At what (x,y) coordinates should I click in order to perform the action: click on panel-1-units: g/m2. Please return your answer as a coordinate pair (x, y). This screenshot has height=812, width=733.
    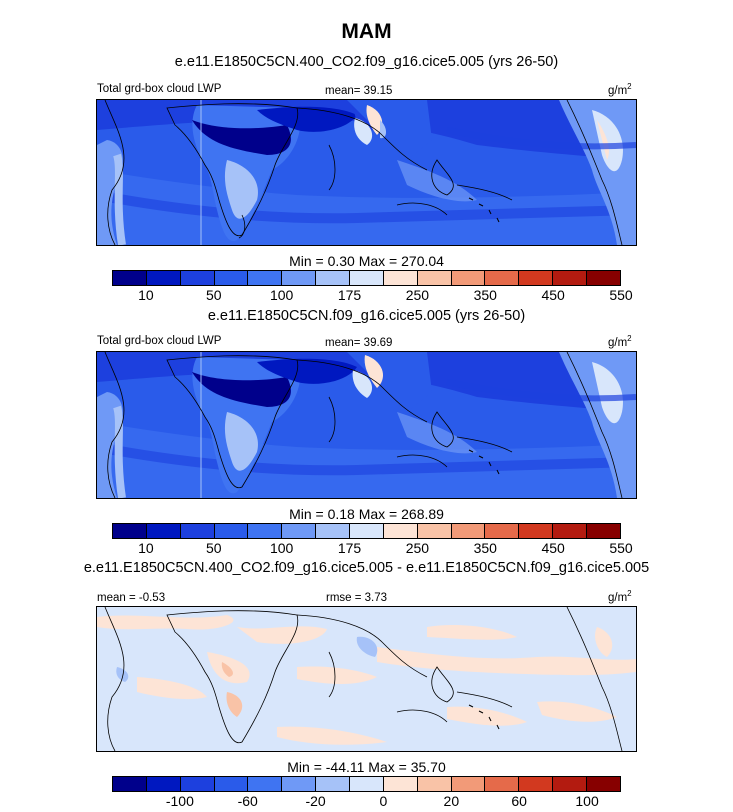
    Looking at the image, I should click on (620, 89).